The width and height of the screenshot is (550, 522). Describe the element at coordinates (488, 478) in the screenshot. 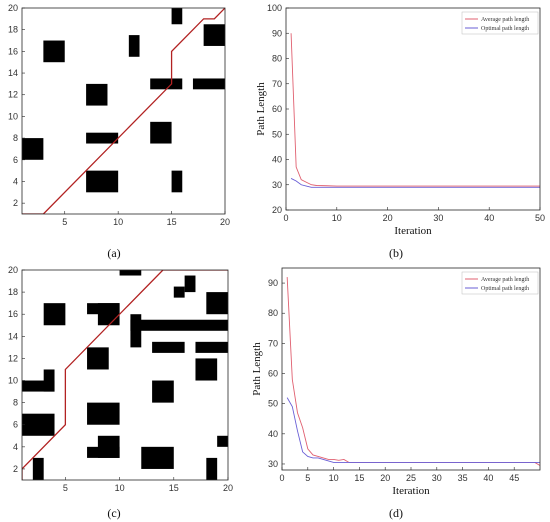

I see `x-tick-label: 40` at that location.